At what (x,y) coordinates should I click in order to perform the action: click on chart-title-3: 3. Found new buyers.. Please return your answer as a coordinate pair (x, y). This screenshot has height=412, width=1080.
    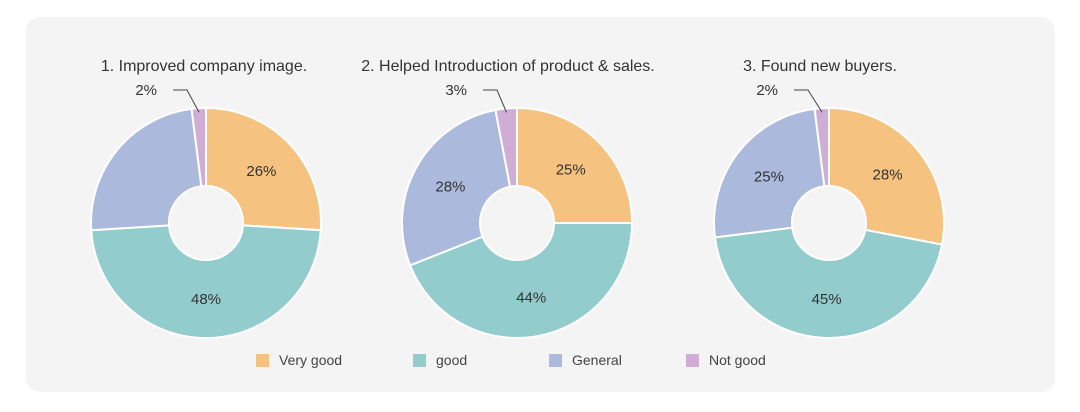
    Looking at the image, I should click on (820, 66).